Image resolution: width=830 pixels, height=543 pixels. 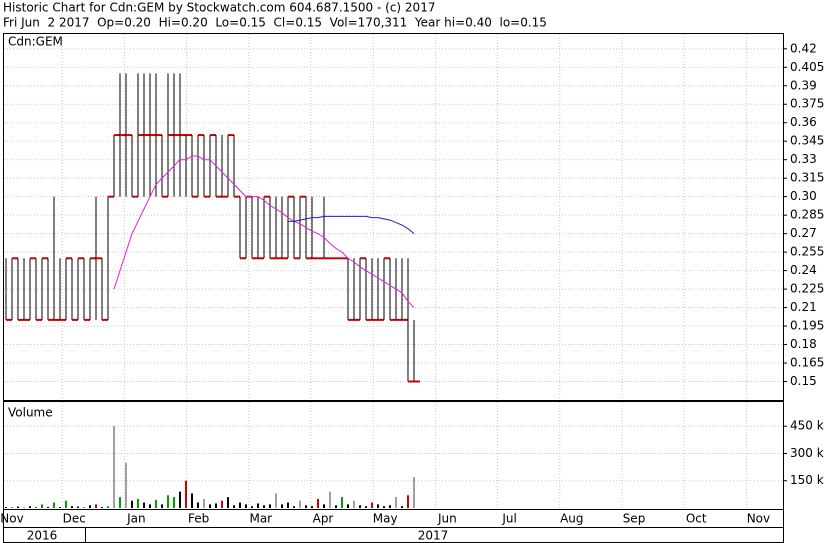 What do you see at coordinates (807, 363) in the screenshot?
I see `y-tick-label: 0.165` at bounding box center [807, 363].